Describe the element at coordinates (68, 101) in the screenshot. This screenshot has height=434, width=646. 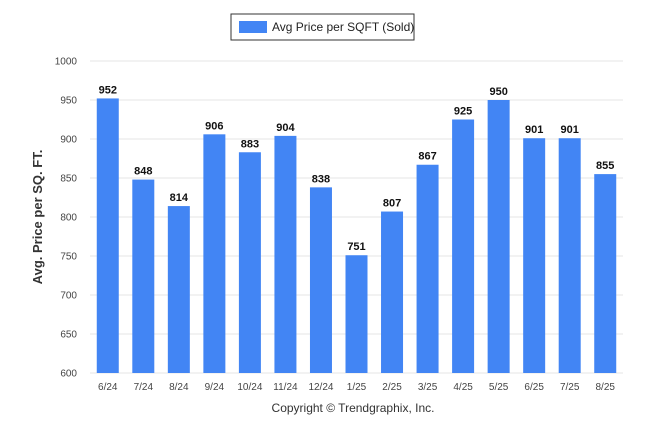
I see `y-tick-label: 950` at that location.